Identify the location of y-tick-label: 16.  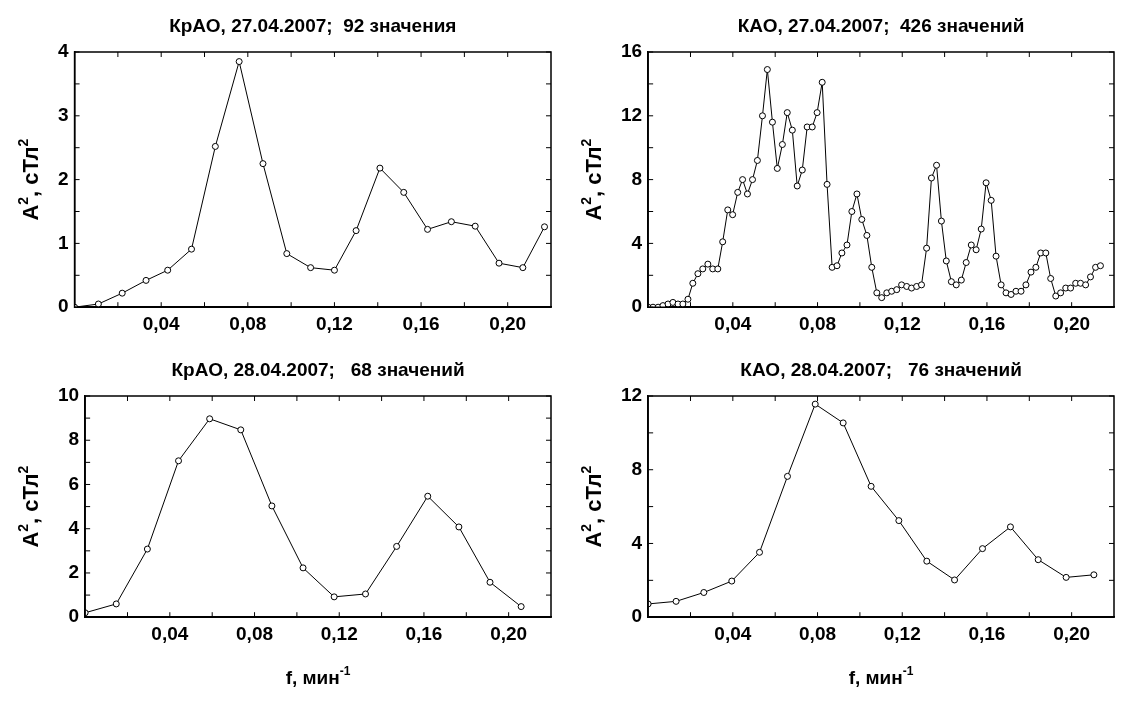
(631, 51).